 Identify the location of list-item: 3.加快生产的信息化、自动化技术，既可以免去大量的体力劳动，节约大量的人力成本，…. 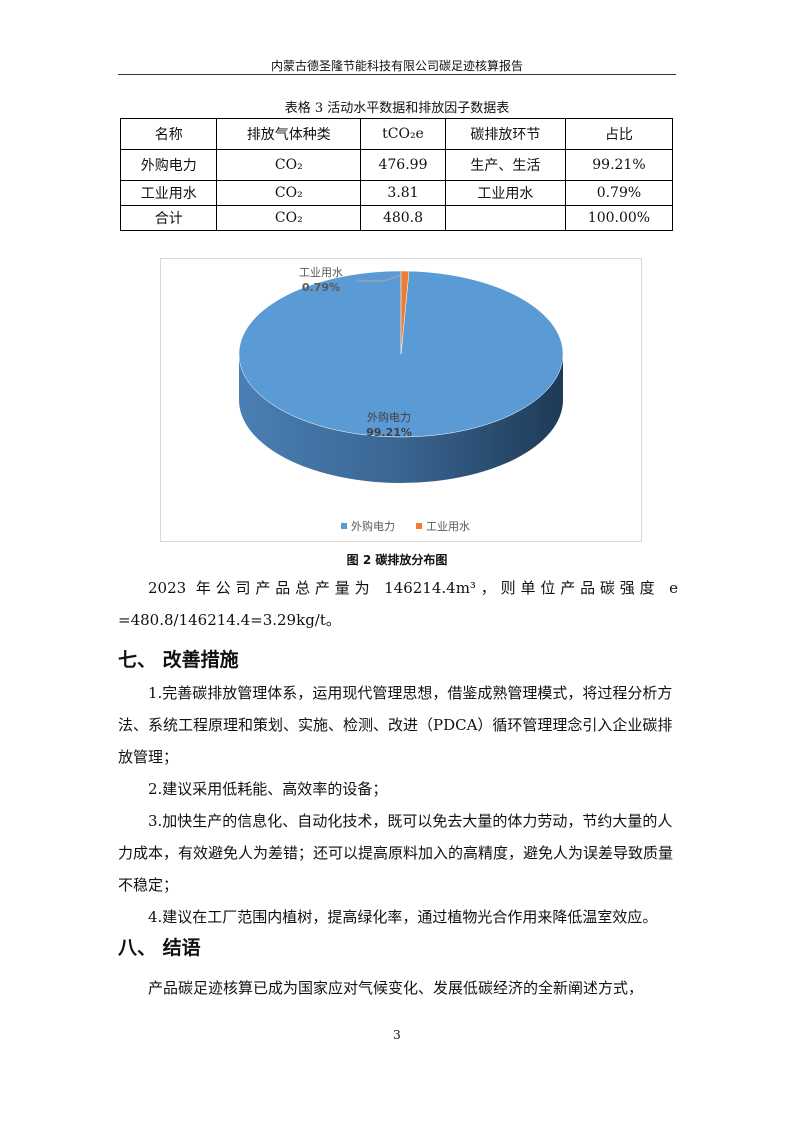
(396, 853).